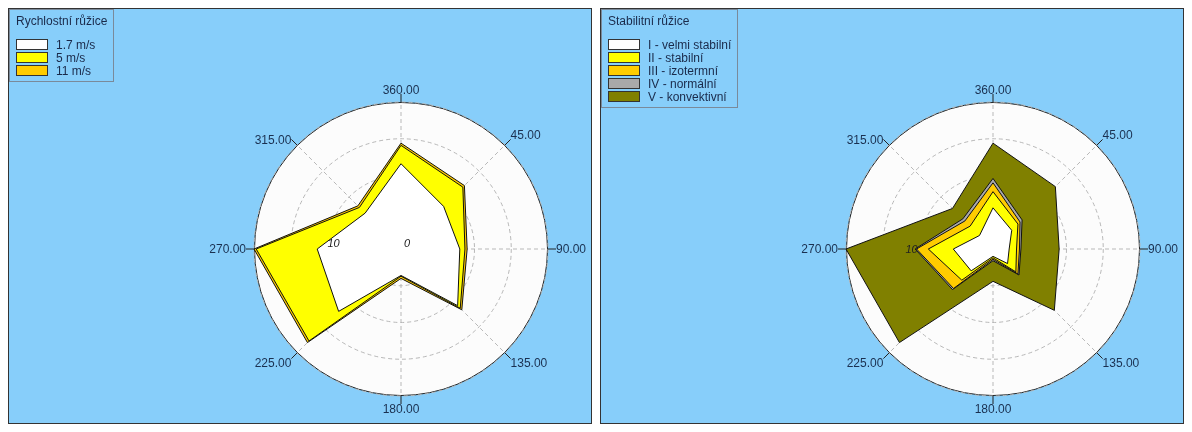 The height and width of the screenshot is (432, 1192). I want to click on legend-label: I - velmi stabilní, so click(690, 44).